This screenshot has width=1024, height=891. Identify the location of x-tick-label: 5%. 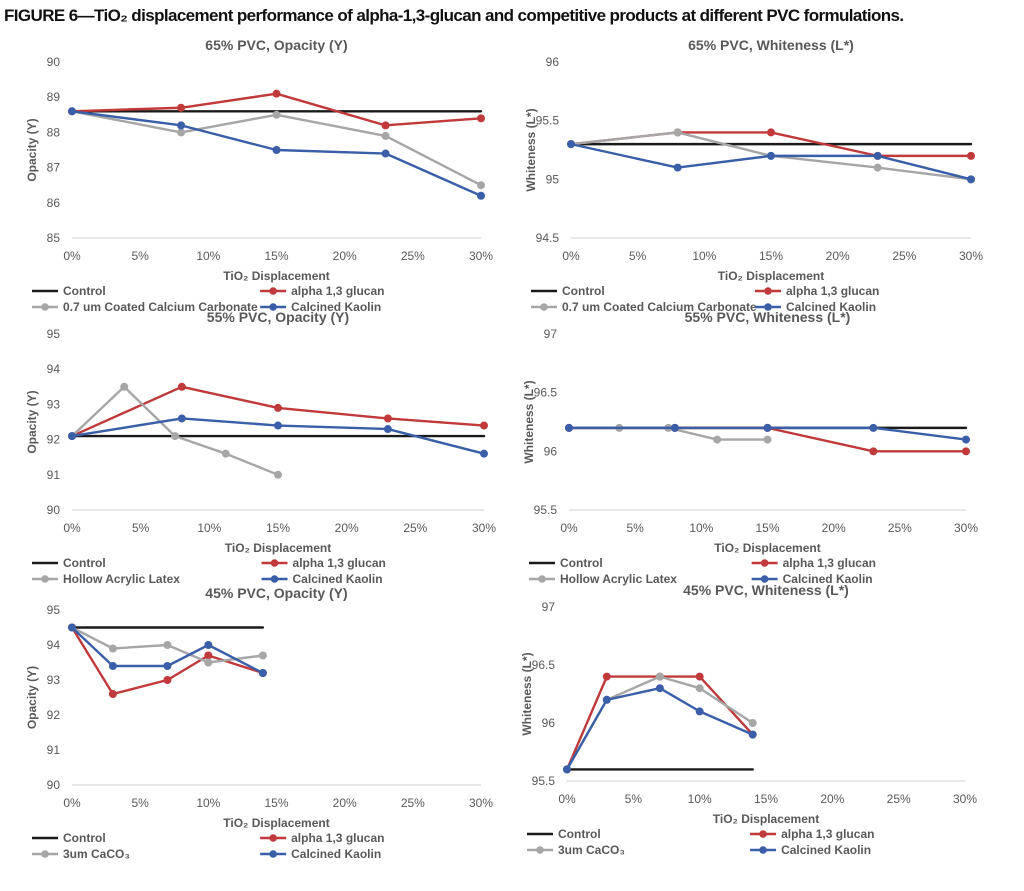
(634, 799).